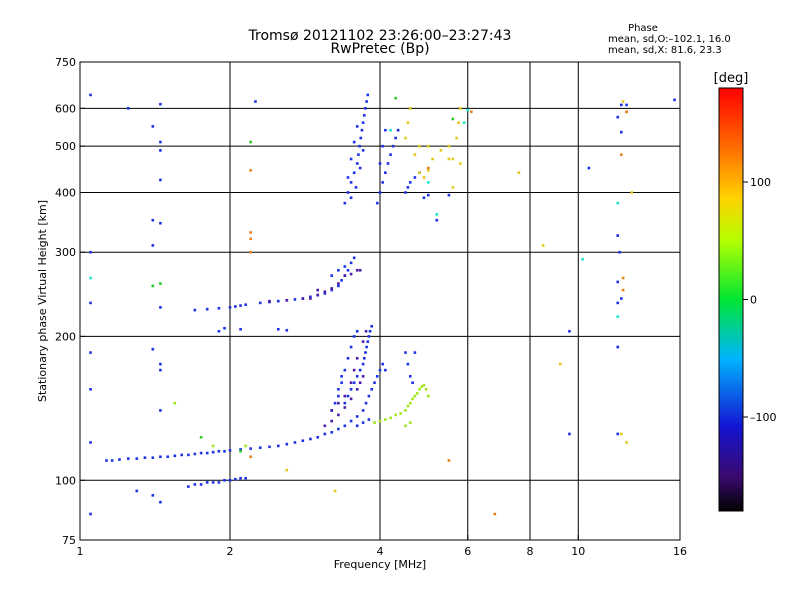  What do you see at coordinates (731, 78) in the screenshot?
I see `colorbar-label: [deg]` at bounding box center [731, 78].